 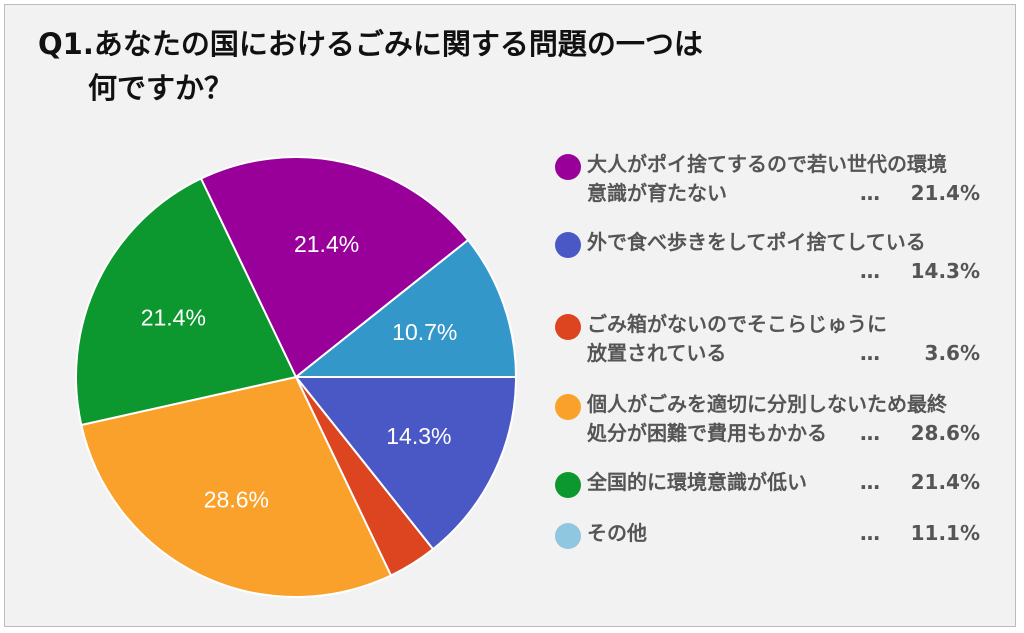 What do you see at coordinates (945, 433) in the screenshot?
I see `legend-percent: 28.6%` at bounding box center [945, 433].